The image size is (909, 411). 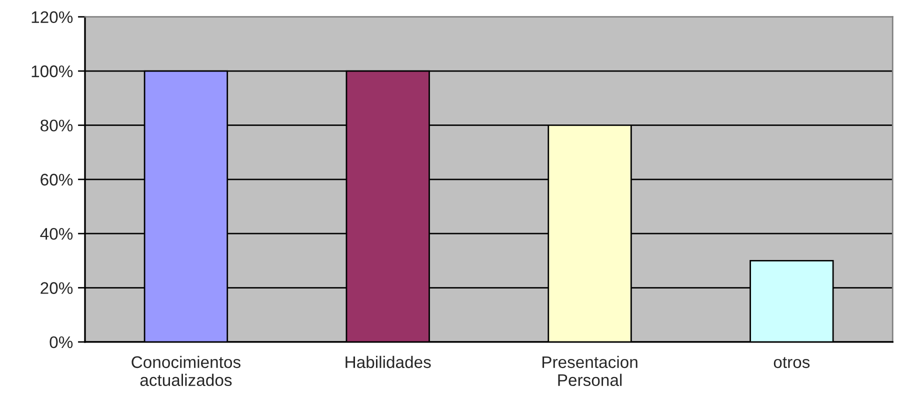 I want to click on y-tick-label: 120%, so click(x=52, y=17).